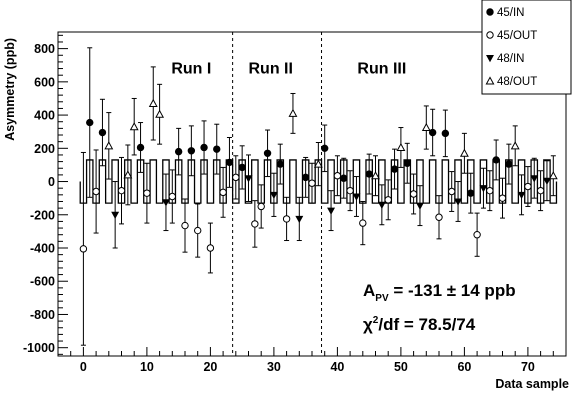 The width and height of the screenshot is (572, 395). I want to click on x-axis-title: Data sample, so click(532, 384).